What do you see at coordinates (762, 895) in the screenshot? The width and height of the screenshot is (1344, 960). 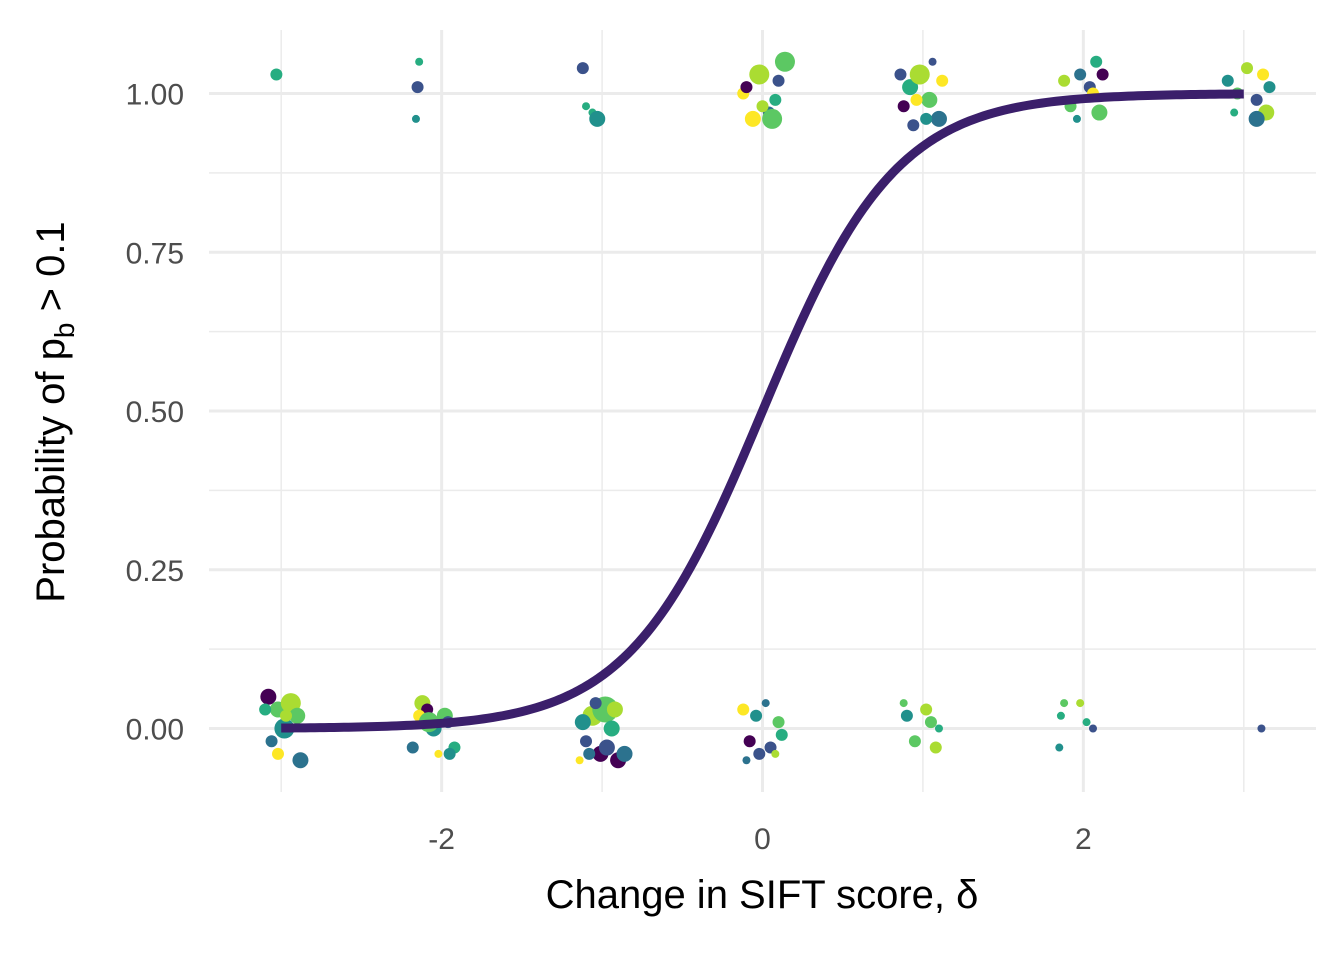 I see `x-axis-title: Change in SIFT score, δ` at bounding box center [762, 895].